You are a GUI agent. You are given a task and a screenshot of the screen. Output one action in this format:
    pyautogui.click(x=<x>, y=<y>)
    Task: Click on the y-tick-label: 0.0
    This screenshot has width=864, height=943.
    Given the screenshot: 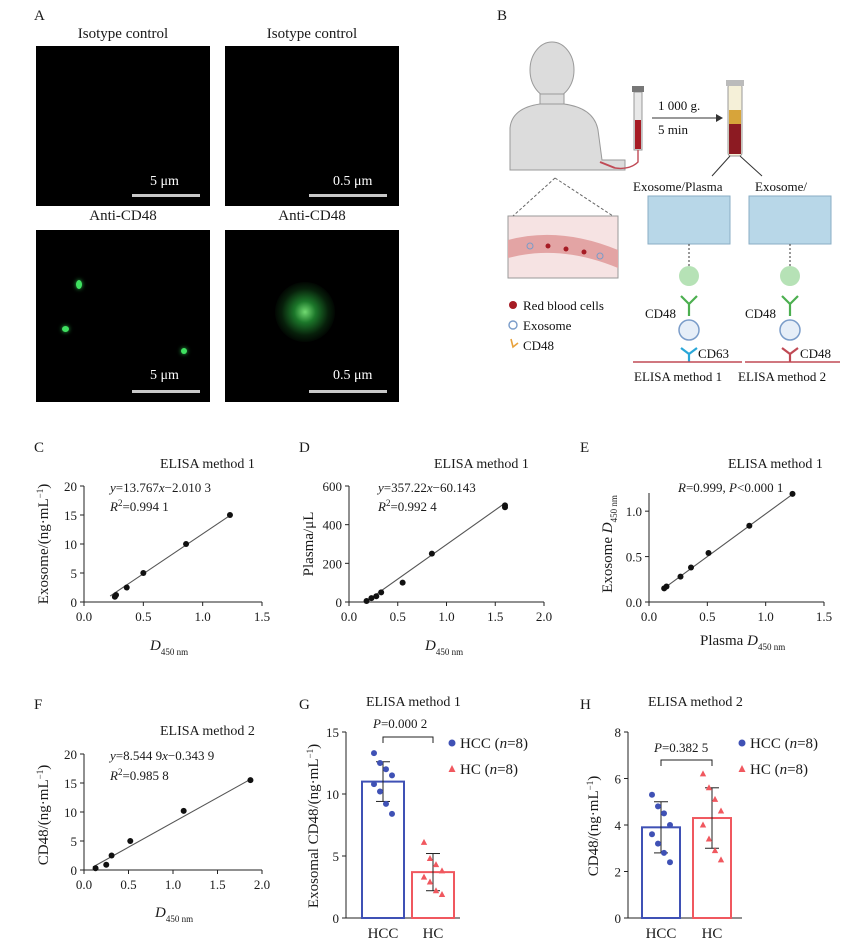 What is the action you would take?
    pyautogui.click(x=634, y=602)
    